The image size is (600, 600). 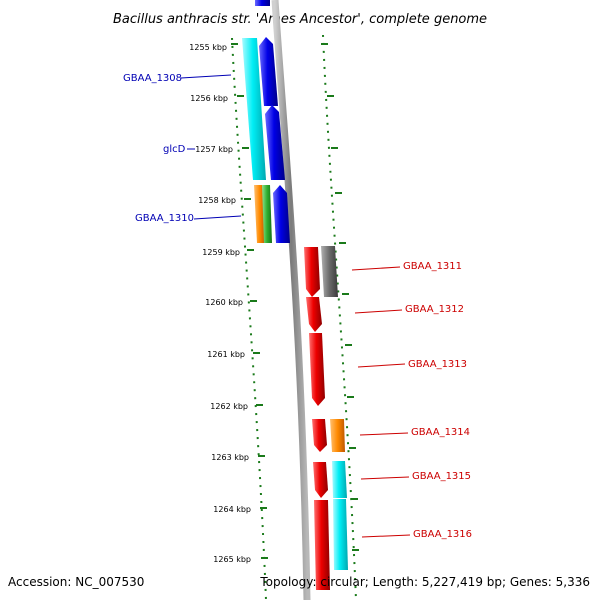 I want to click on forward-genes, so click(x=266, y=121).